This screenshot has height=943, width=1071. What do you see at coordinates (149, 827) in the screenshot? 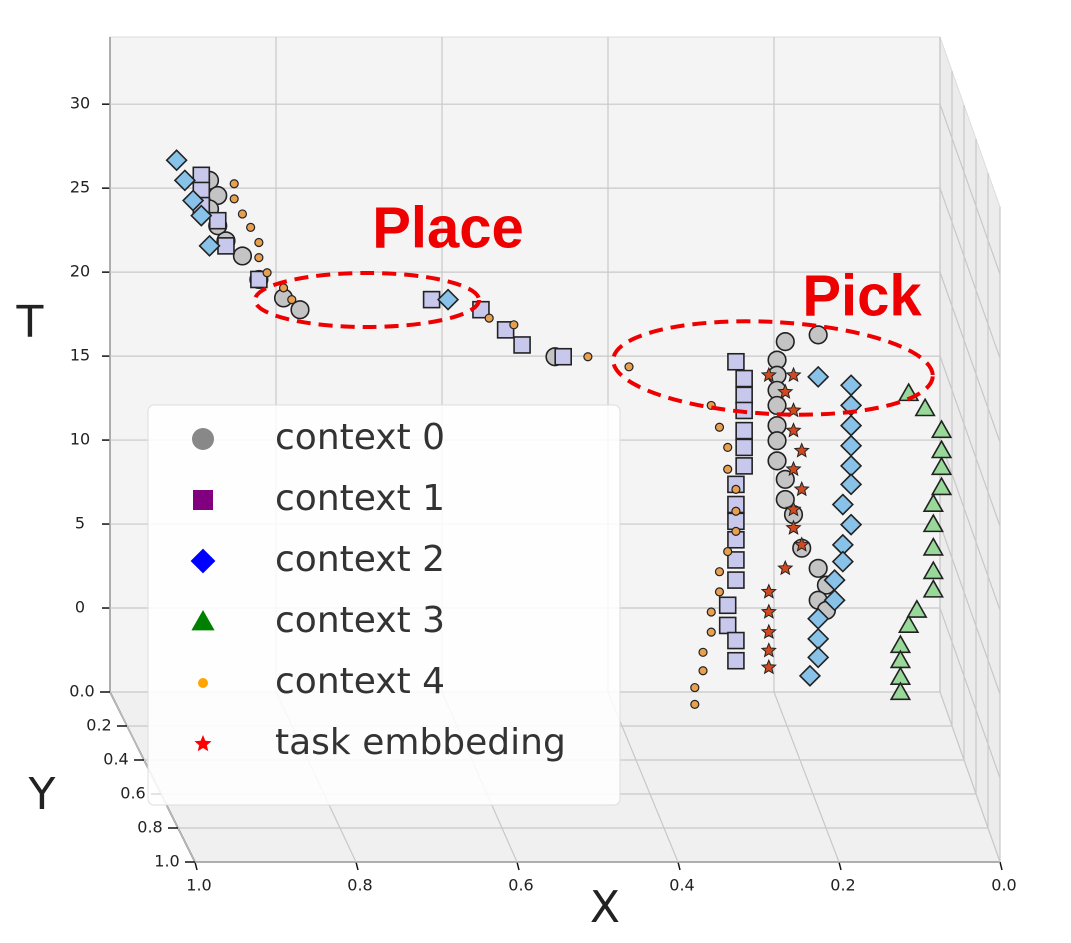
I see `y-tick-label: 0.8` at bounding box center [149, 827].